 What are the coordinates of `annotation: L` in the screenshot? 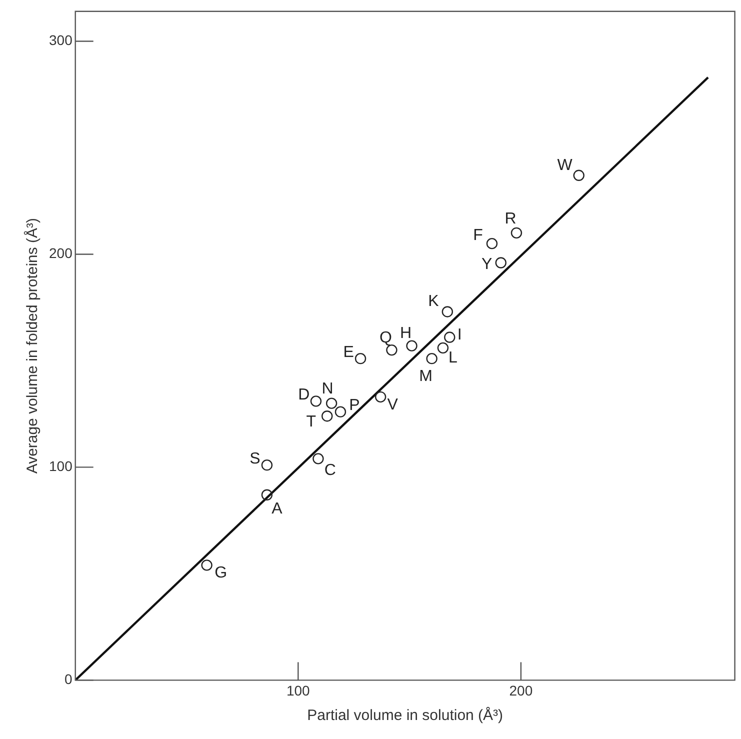 It's located at (453, 357).